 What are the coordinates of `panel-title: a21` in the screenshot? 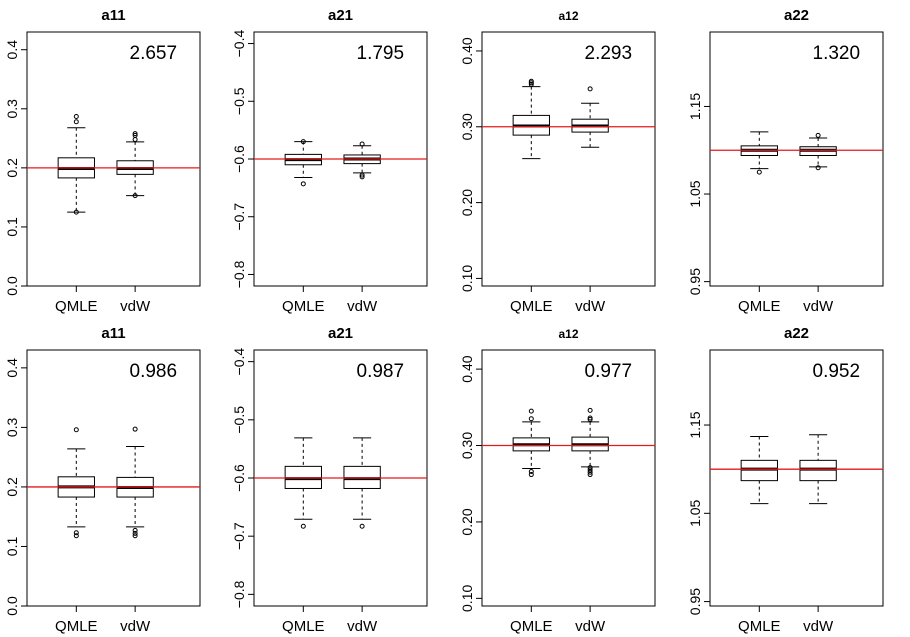 It's located at (340, 333).